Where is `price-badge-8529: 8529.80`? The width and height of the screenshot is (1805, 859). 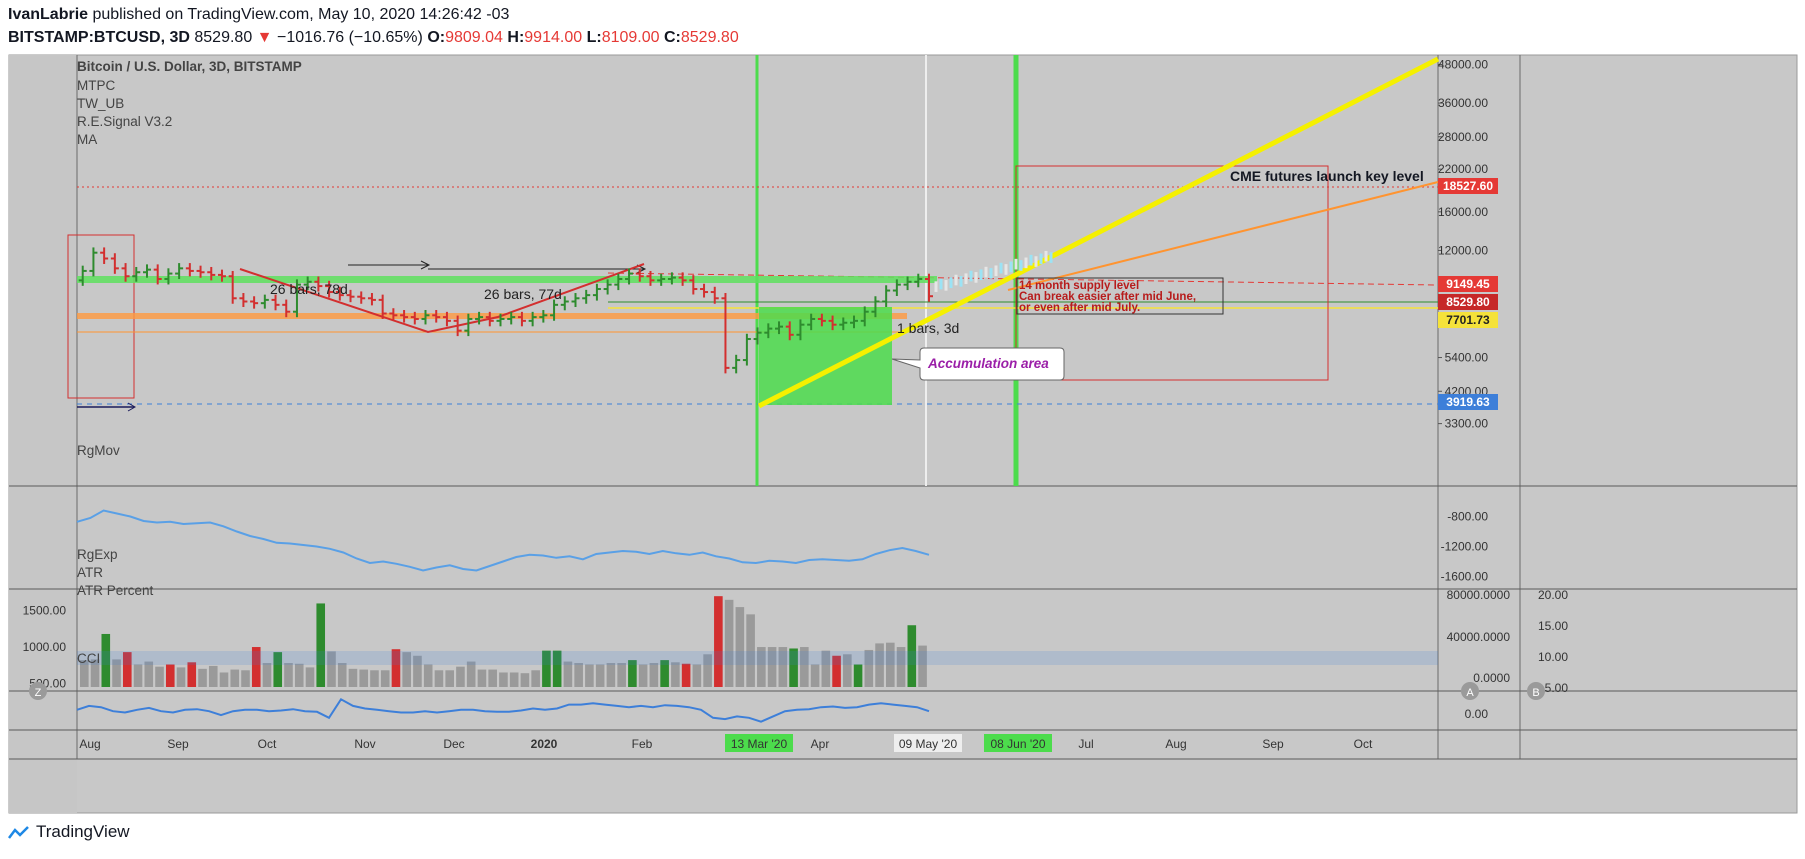 price-badge-8529: 8529.80 is located at coordinates (1468, 302).